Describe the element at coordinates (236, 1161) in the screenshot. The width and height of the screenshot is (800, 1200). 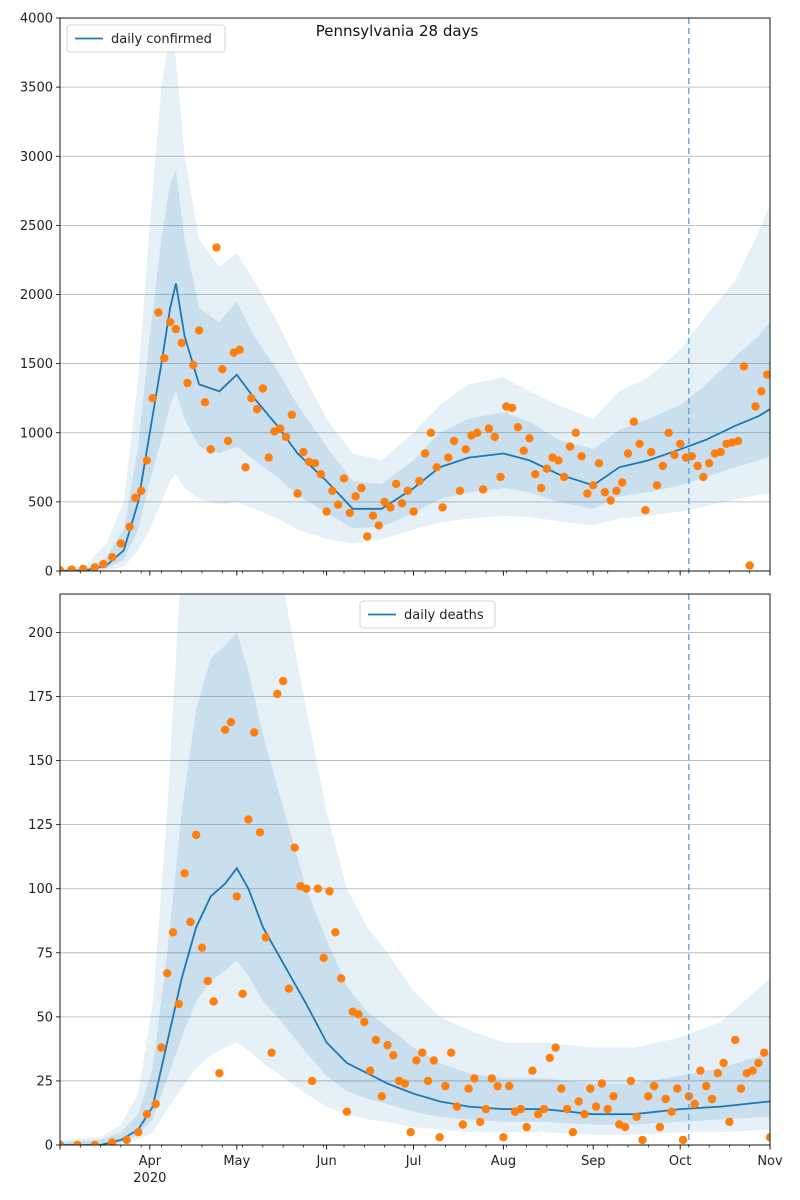
I see `x-tick-label: May` at that location.